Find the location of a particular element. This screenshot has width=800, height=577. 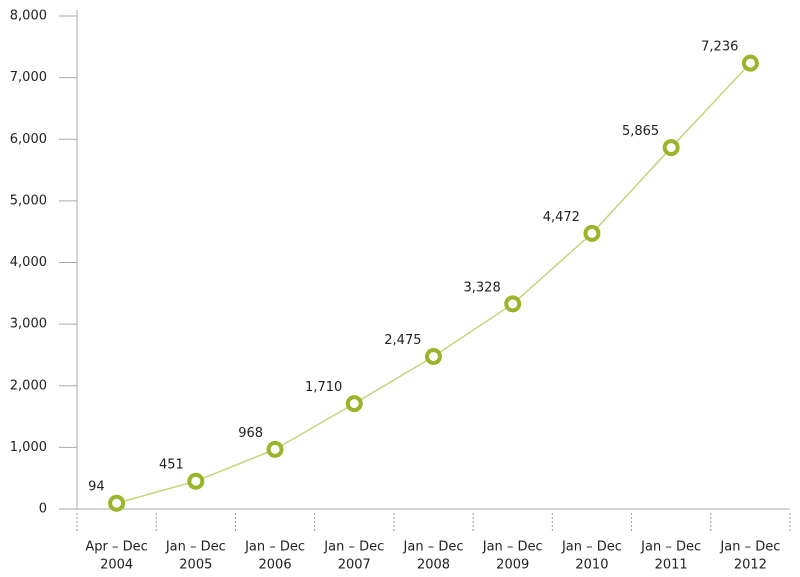

x-tick-label: 2011 is located at coordinates (671, 565).